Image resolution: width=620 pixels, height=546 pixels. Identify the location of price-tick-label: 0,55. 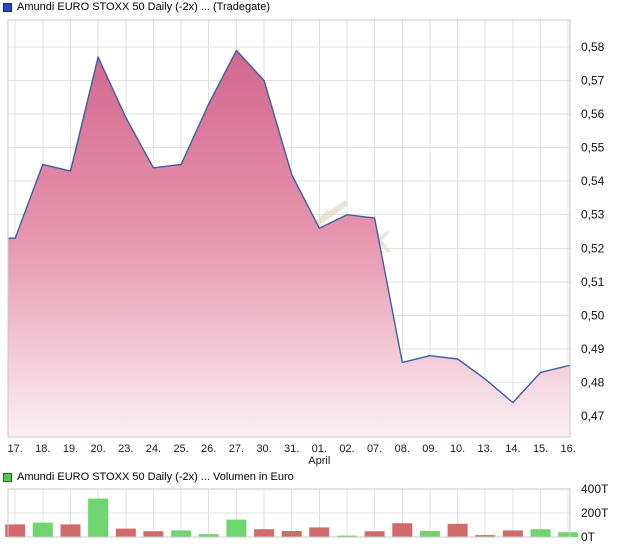
(593, 148).